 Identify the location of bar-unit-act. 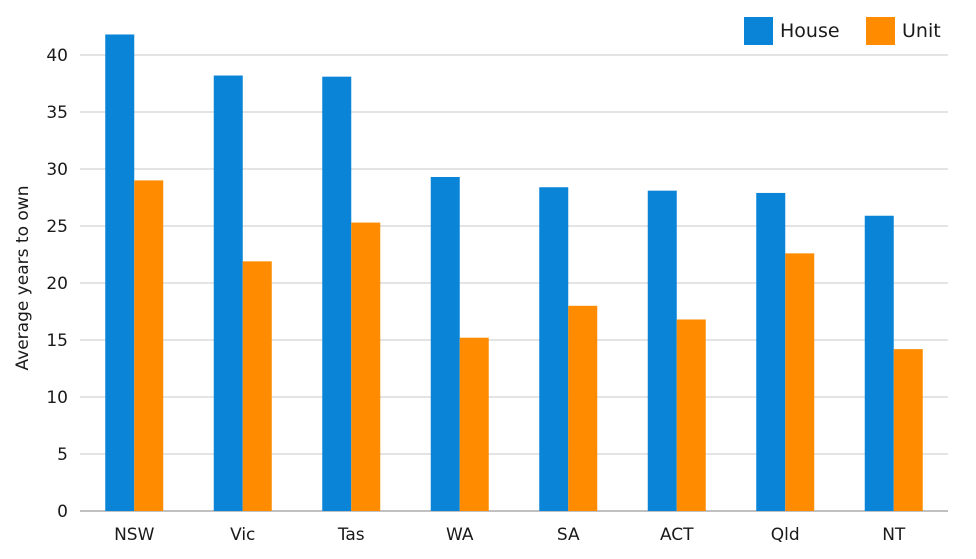
(691, 415).